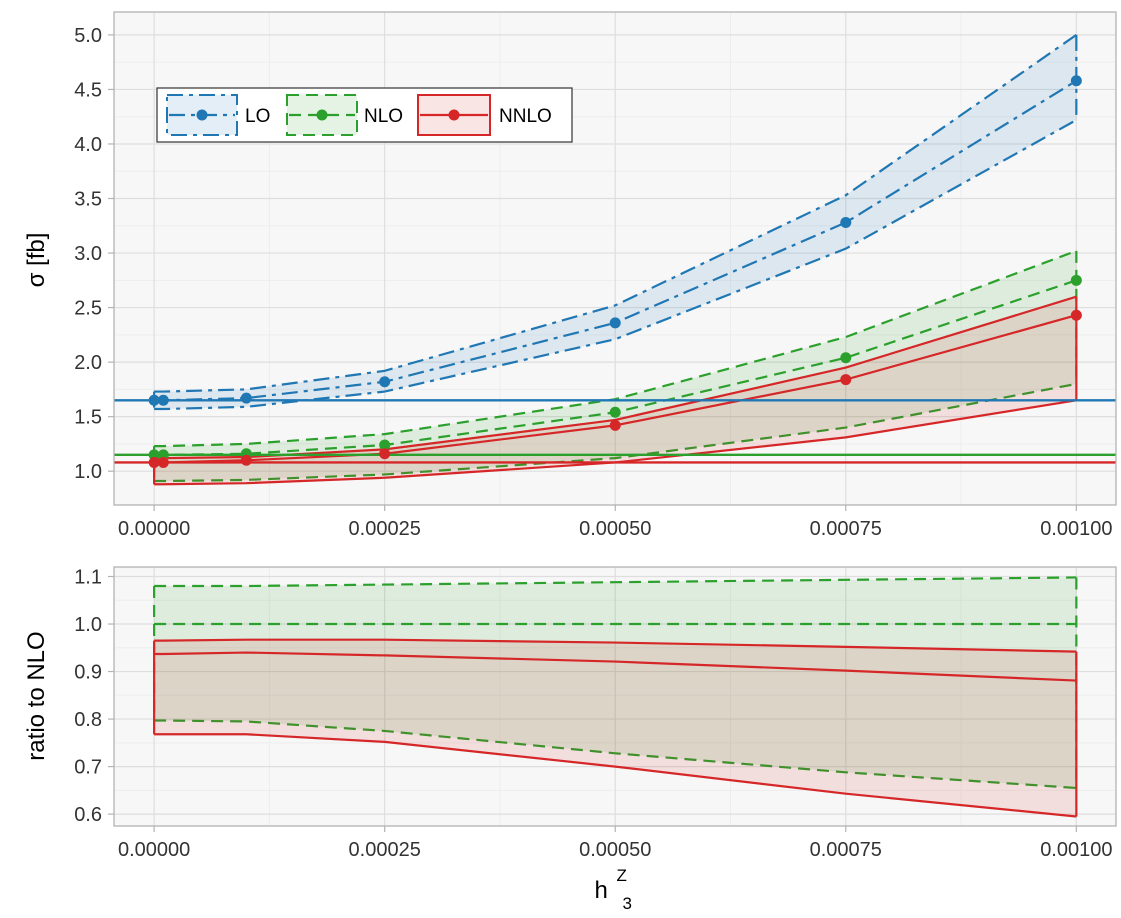  What do you see at coordinates (88, 768) in the screenshot?
I see `y-tick-label: 0.7` at bounding box center [88, 768].